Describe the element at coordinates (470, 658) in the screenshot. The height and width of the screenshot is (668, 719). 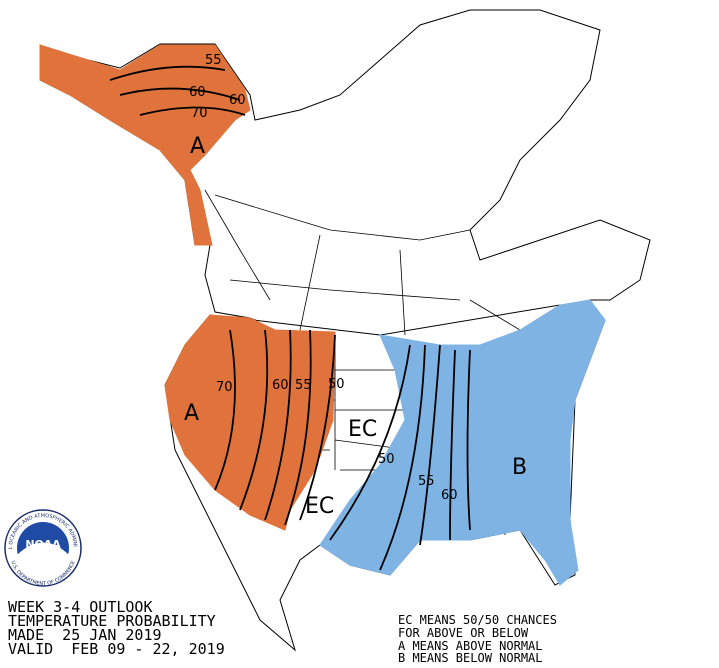
I see `legend-line: B MEANS BELOW NORMAL` at that location.